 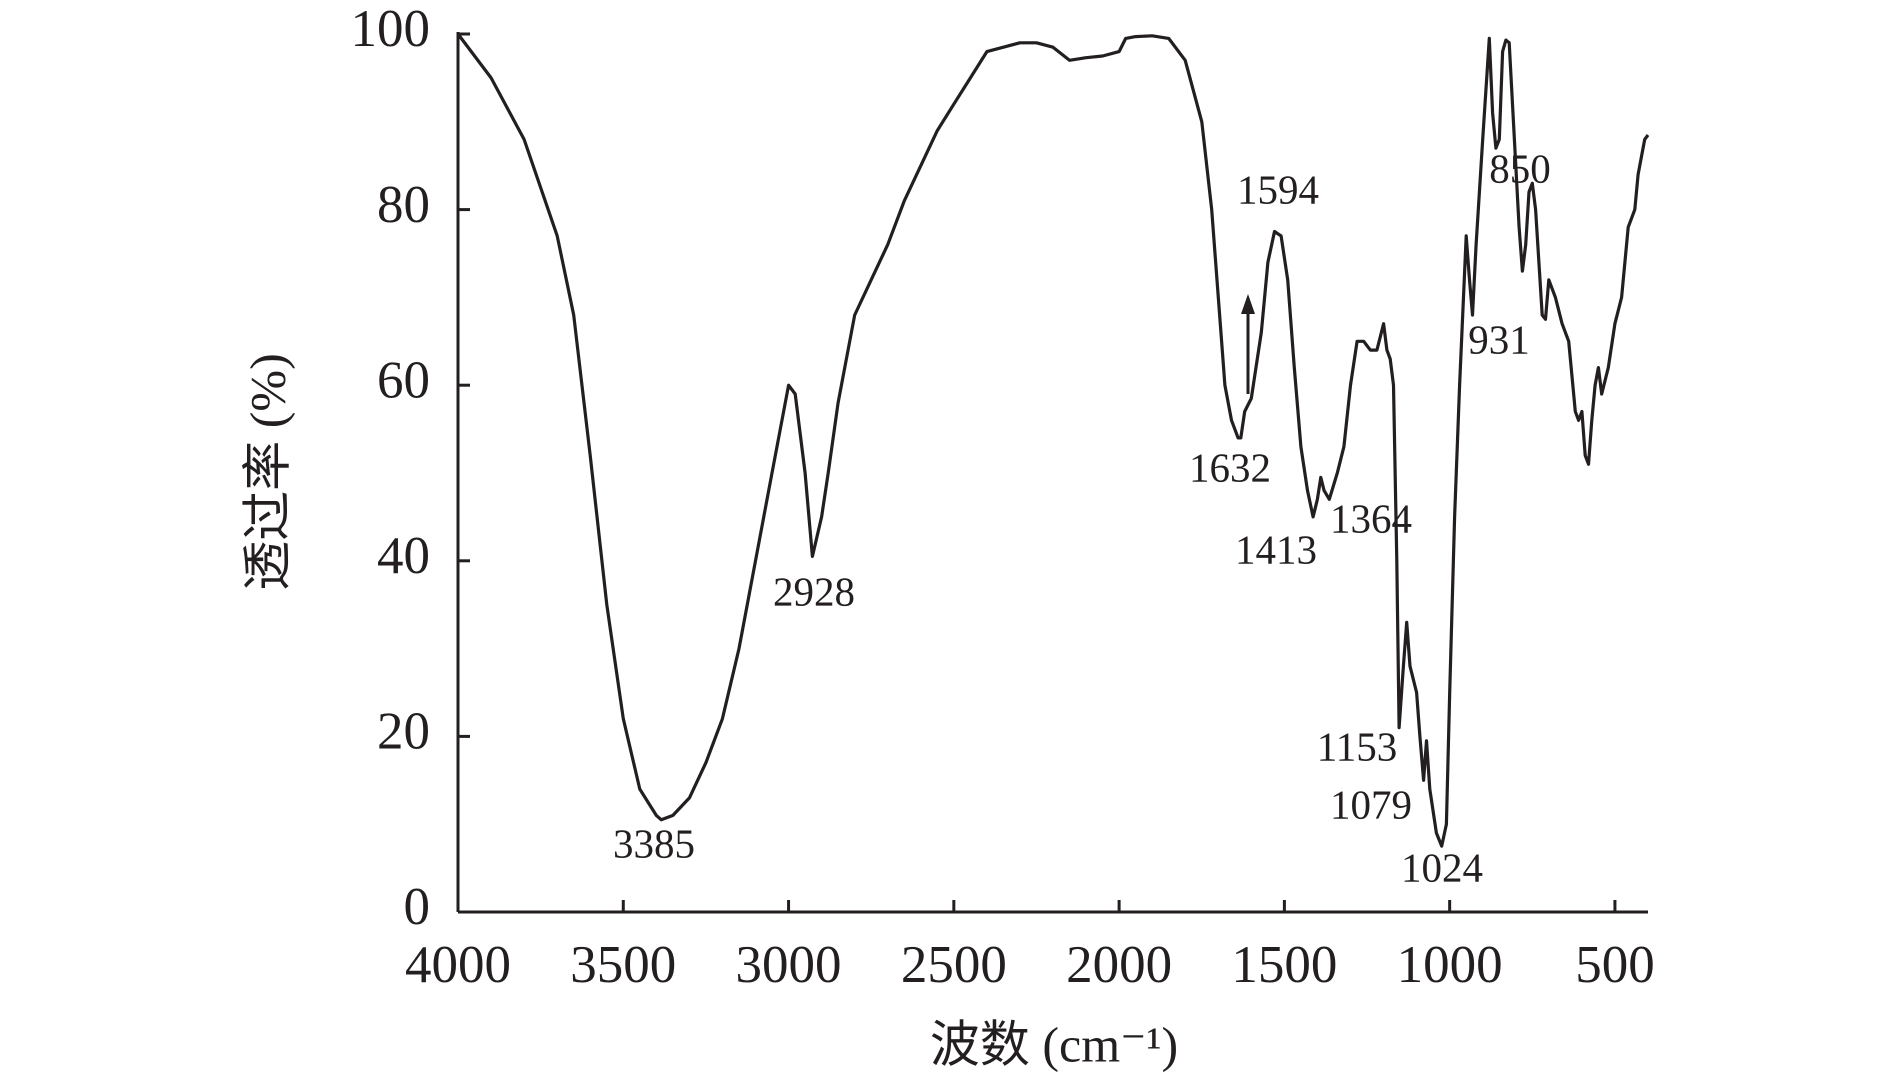 I want to click on x-tick-label: 3000, so click(x=789, y=965).